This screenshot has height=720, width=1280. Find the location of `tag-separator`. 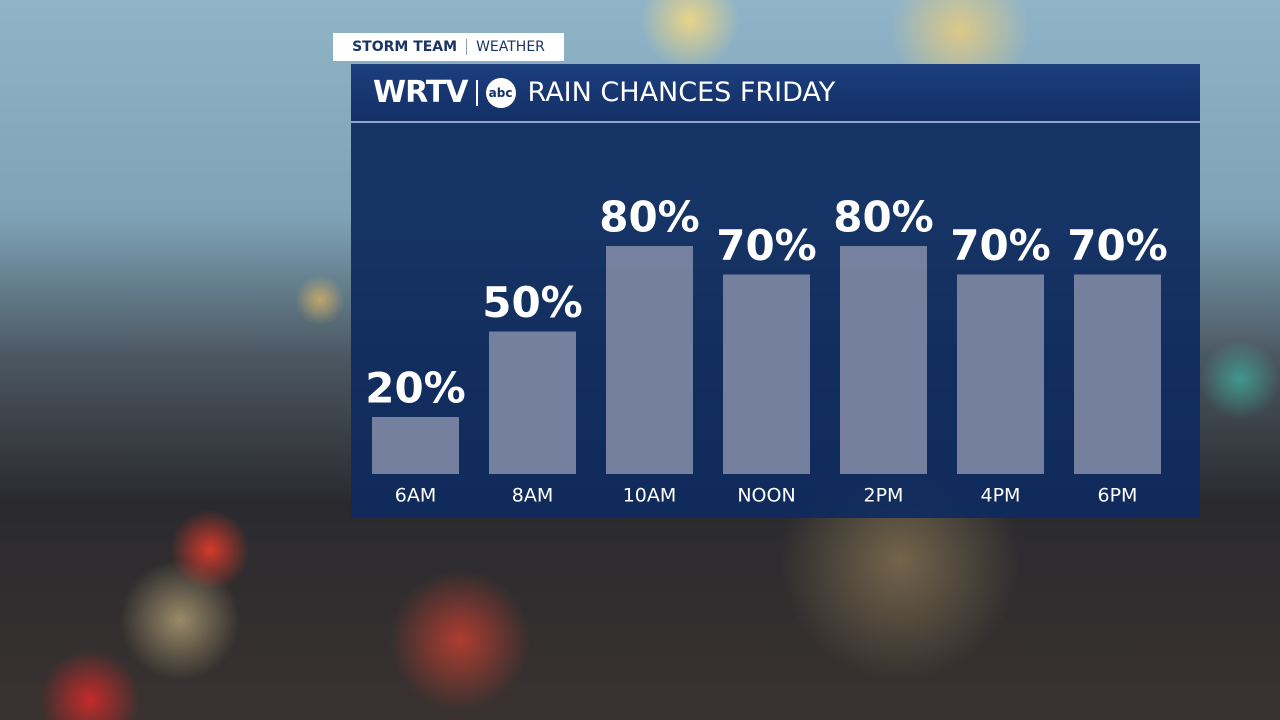

tag-separator is located at coordinates (467, 47).